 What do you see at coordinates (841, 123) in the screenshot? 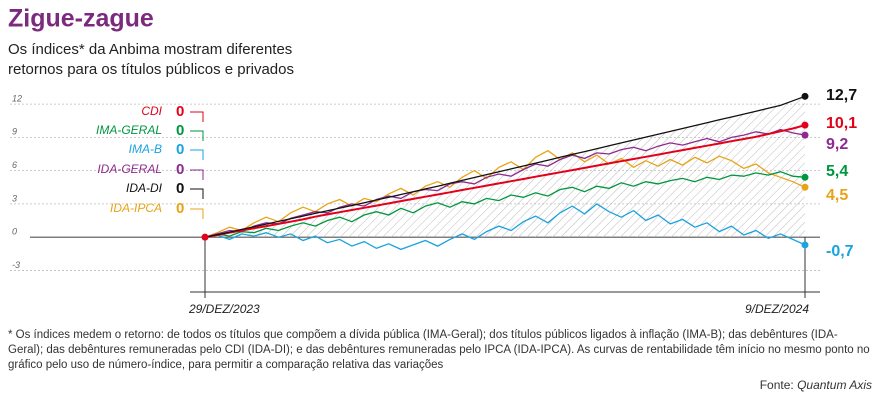
I see `end-label: 10,1` at bounding box center [841, 123].